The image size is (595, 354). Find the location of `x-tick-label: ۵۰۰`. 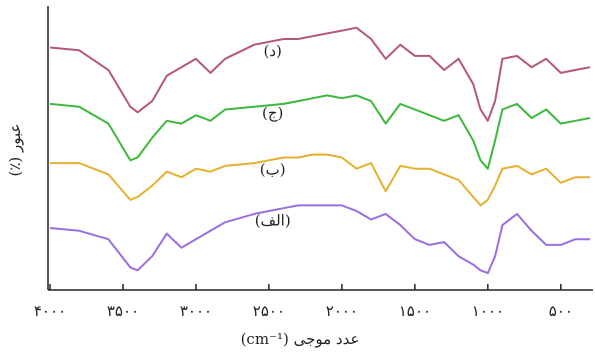

x-tick-label: ۵۰۰ is located at coordinates (561, 311).